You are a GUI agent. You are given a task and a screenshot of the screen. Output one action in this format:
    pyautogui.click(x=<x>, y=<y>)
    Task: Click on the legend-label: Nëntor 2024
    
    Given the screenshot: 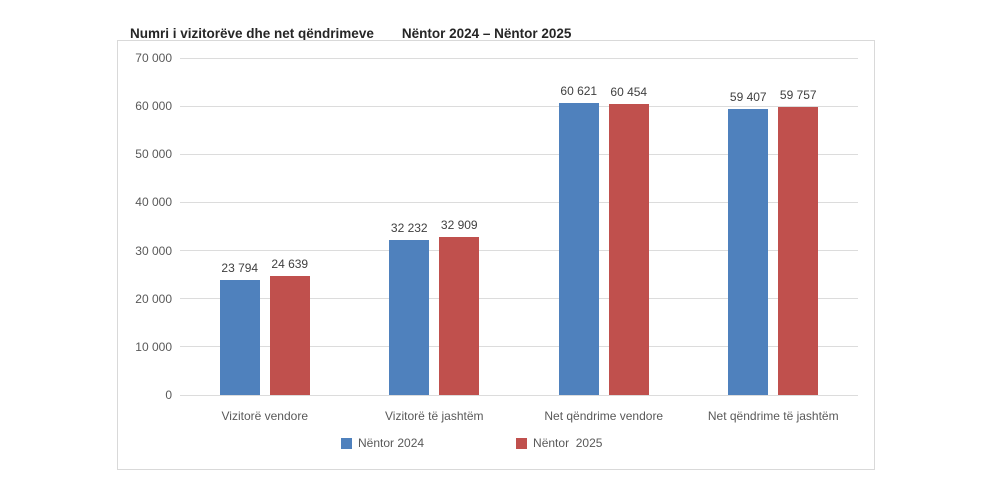 What is the action you would take?
    pyautogui.click(x=391, y=443)
    